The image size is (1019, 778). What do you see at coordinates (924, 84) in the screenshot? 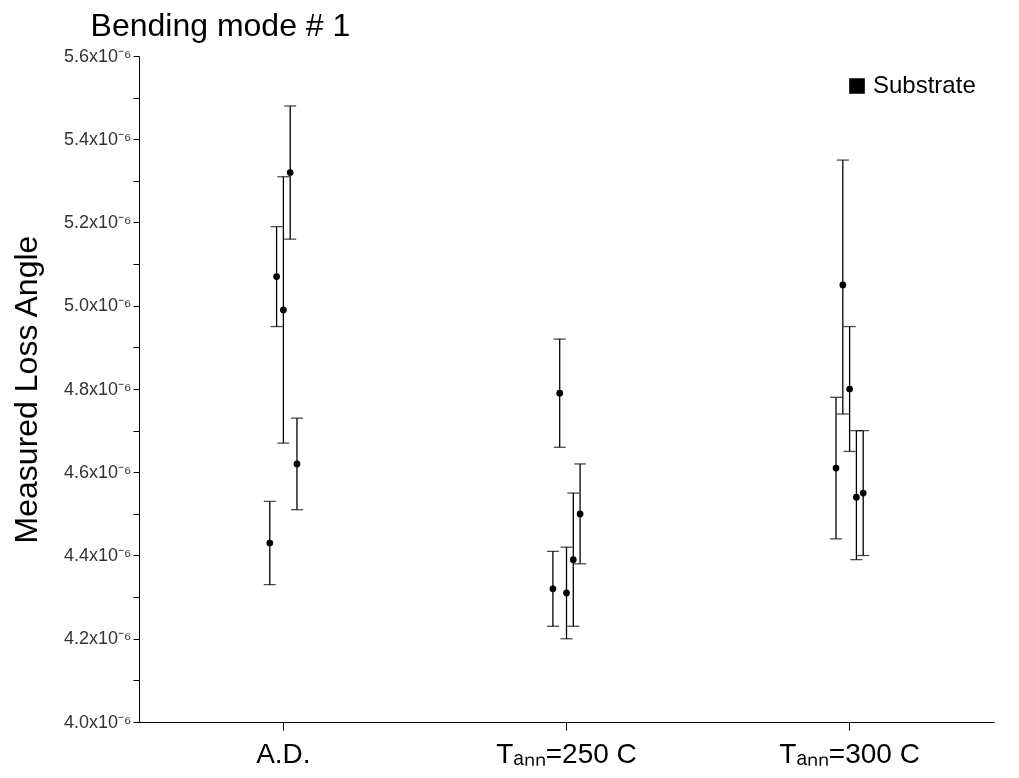
I see `legend-label: Substrate` at bounding box center [924, 84].